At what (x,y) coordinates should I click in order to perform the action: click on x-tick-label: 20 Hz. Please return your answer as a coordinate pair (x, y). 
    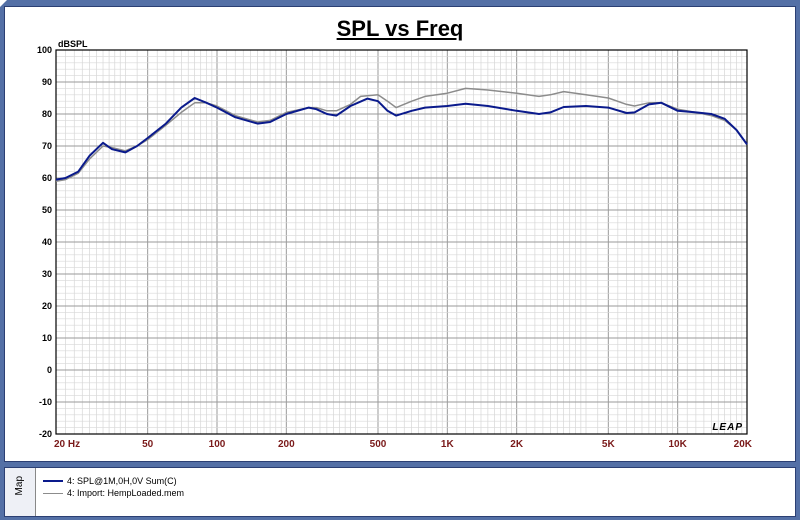
    Looking at the image, I should click on (67, 444).